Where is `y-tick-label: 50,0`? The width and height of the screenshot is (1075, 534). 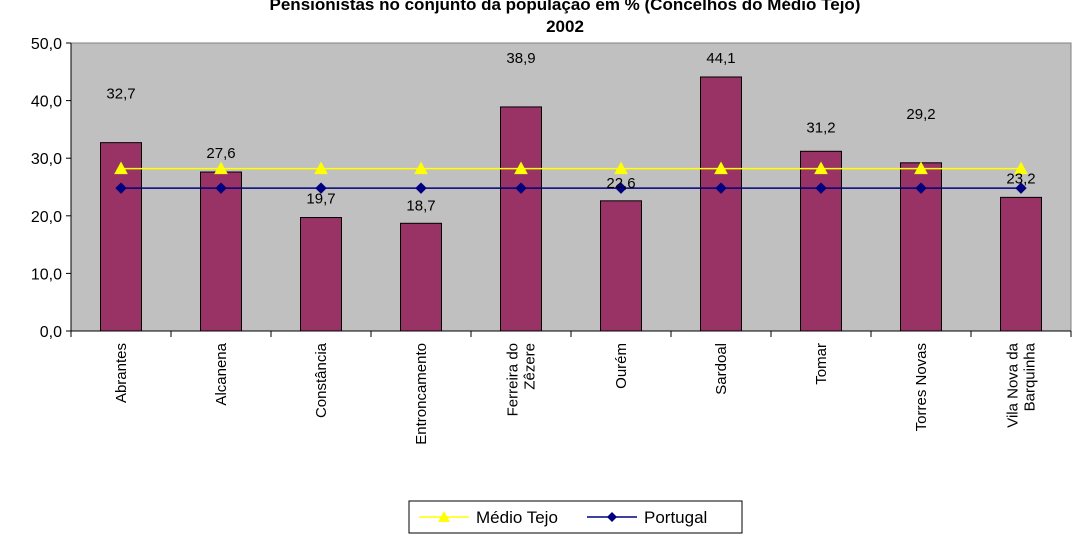
y-tick-label: 50,0 is located at coordinates (46, 44).